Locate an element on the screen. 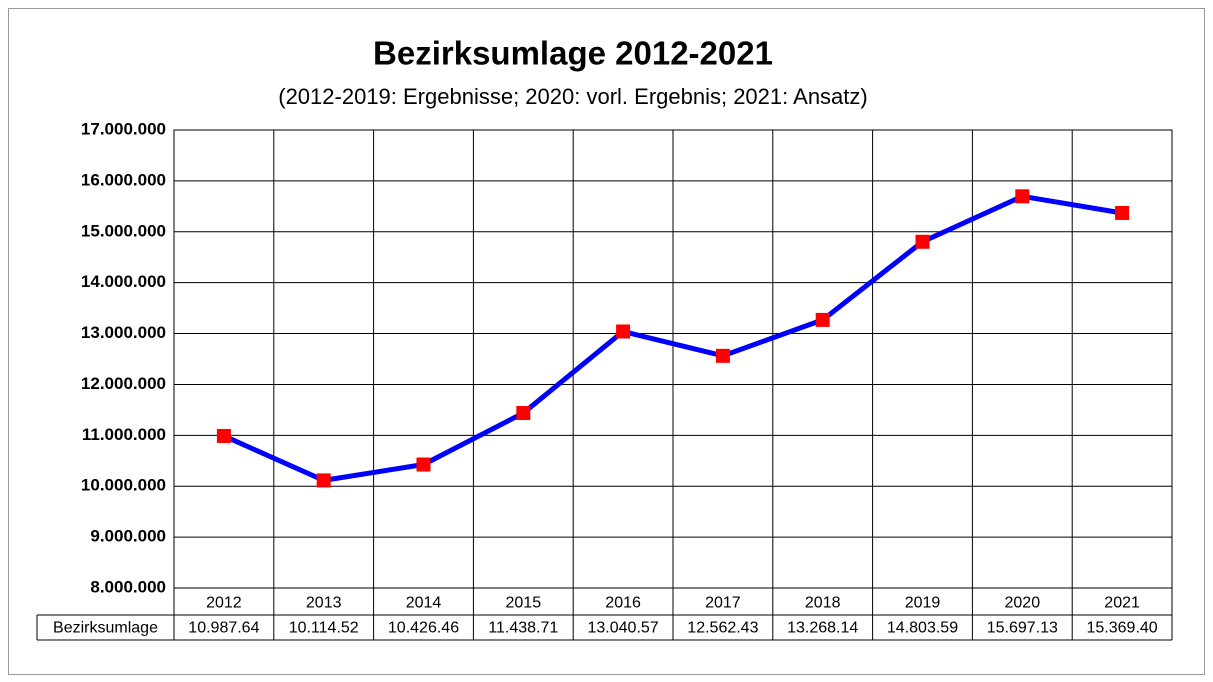 This screenshot has width=1213, height=682. table-value: 10.987.64 is located at coordinates (223, 628).